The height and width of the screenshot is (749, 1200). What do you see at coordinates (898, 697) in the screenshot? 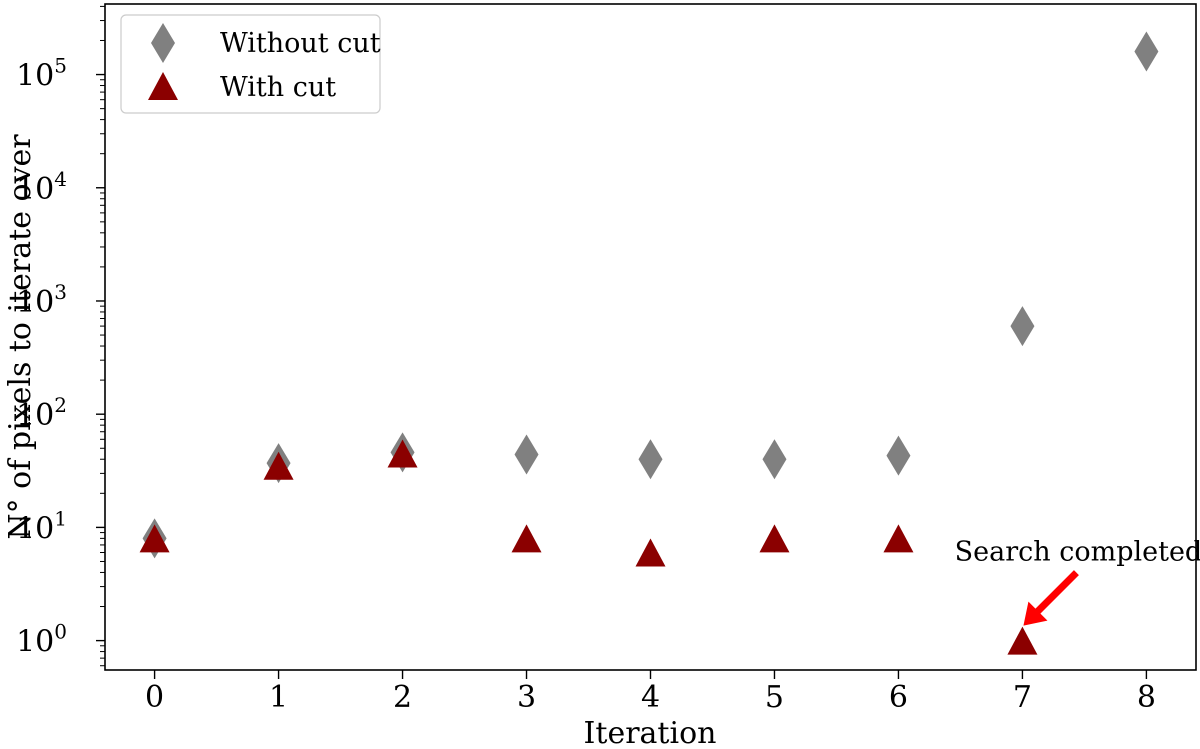
I see `x-tick-label: 6` at bounding box center [898, 697].